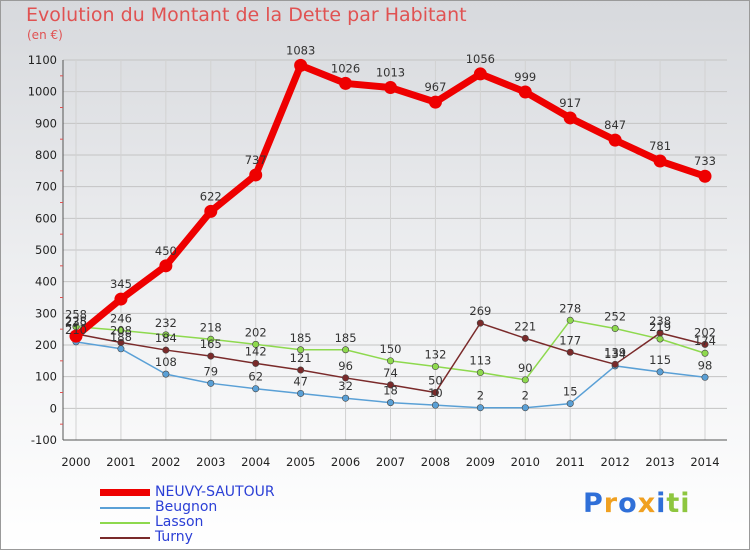 This screenshot has width=750, height=550. Describe the element at coordinates (76, 315) in the screenshot. I see `data-label: 258` at that location.